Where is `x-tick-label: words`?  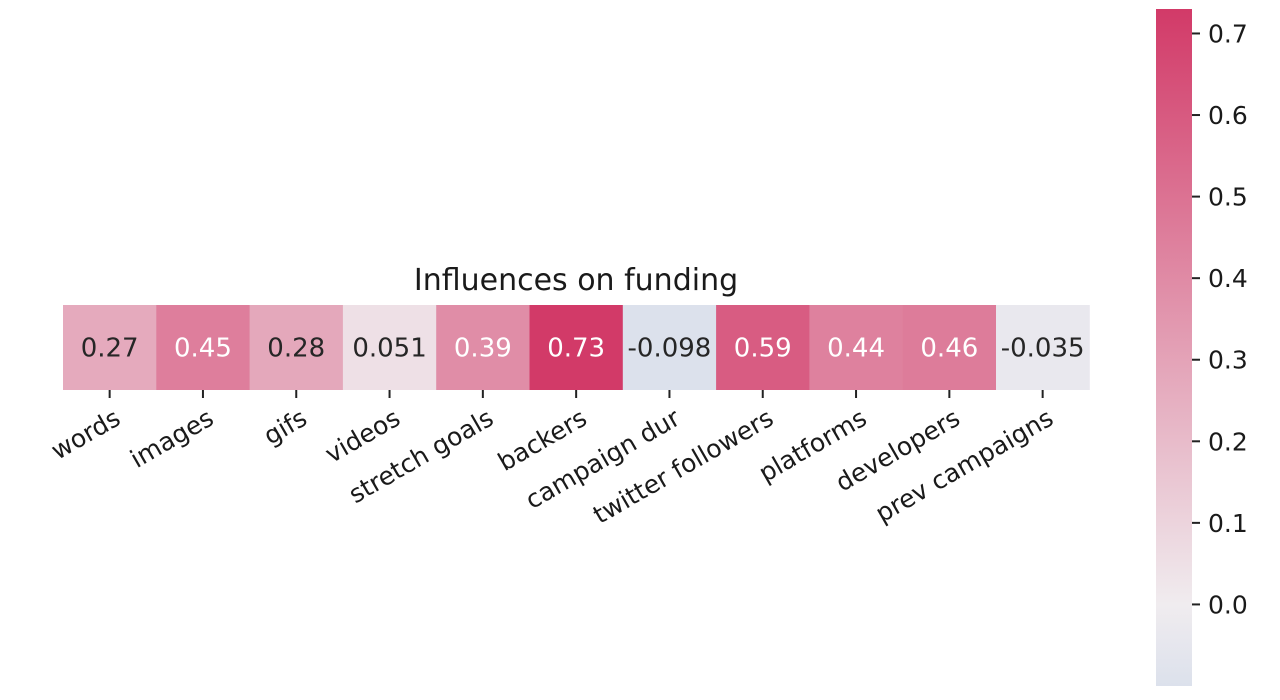 x-tick-label: words is located at coordinates (85, 434).